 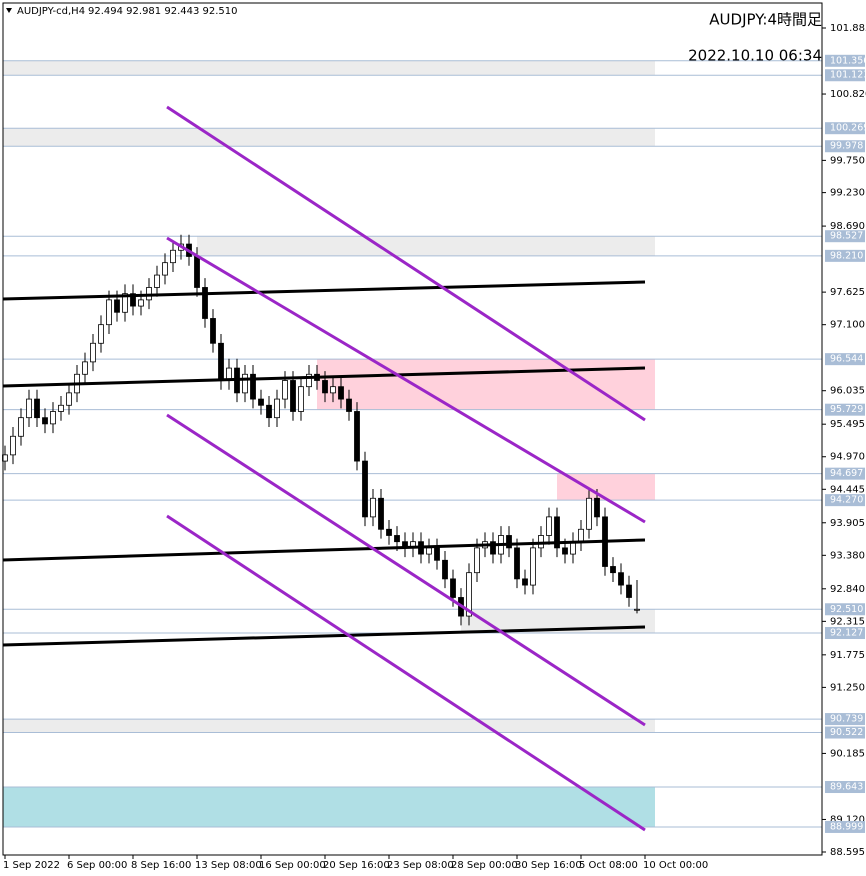 What do you see at coordinates (847, 226) in the screenshot?
I see `y-tick-label: 98.690` at bounding box center [847, 226].